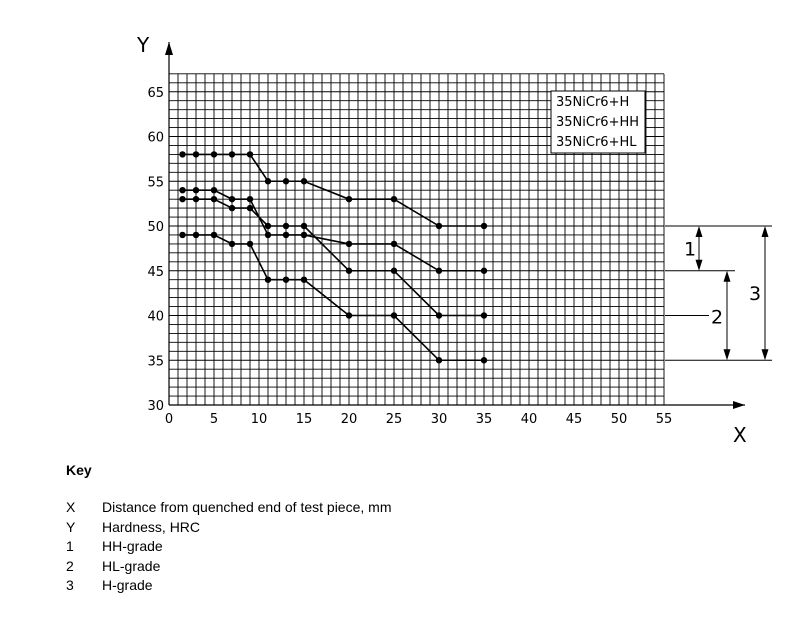 This screenshot has height=628, width=799. I want to click on y-tick-label: 55, so click(155, 182).